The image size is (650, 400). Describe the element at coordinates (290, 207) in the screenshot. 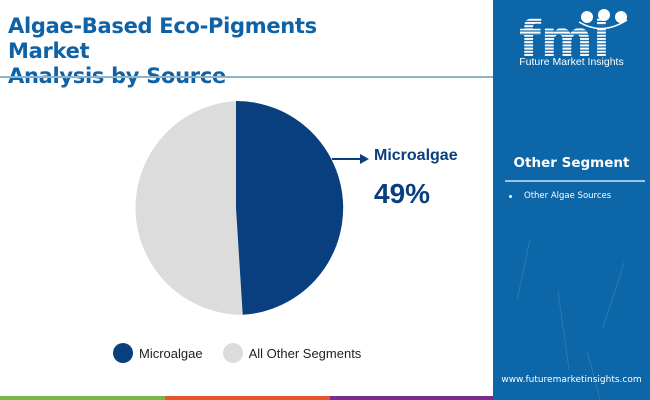

I see `pie-slice-microalgae` at that location.